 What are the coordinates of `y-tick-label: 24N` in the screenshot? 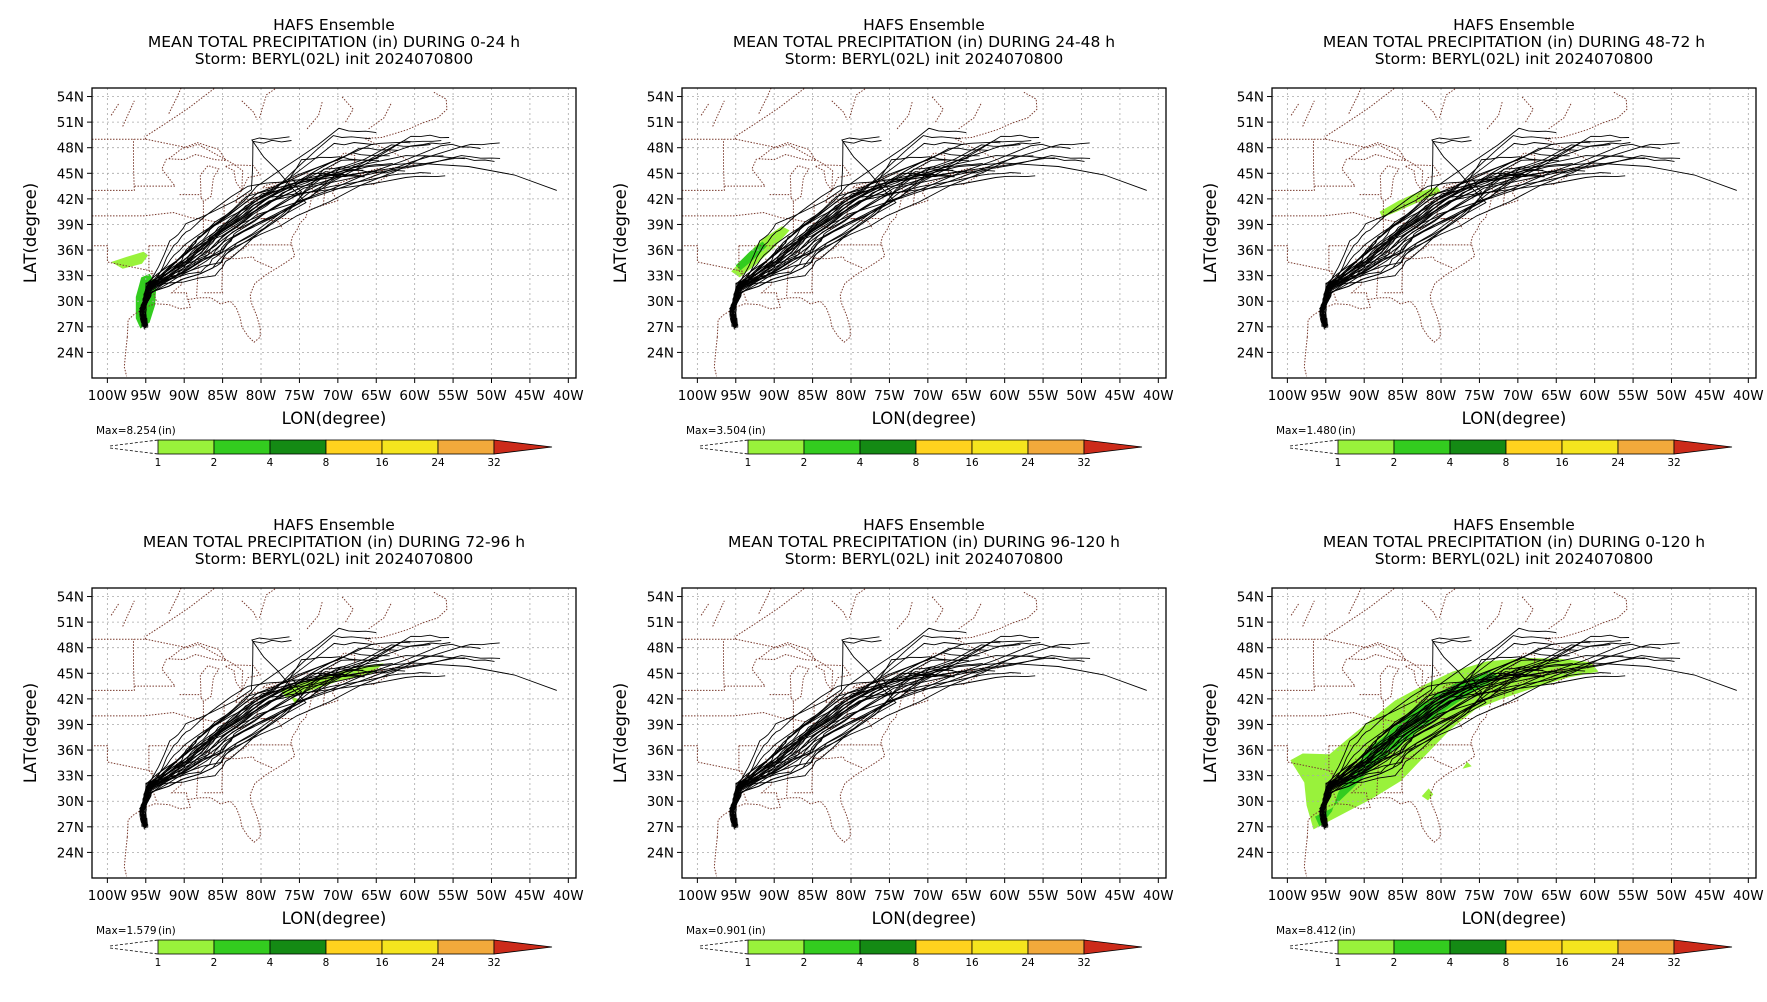 It's located at (1250, 353).